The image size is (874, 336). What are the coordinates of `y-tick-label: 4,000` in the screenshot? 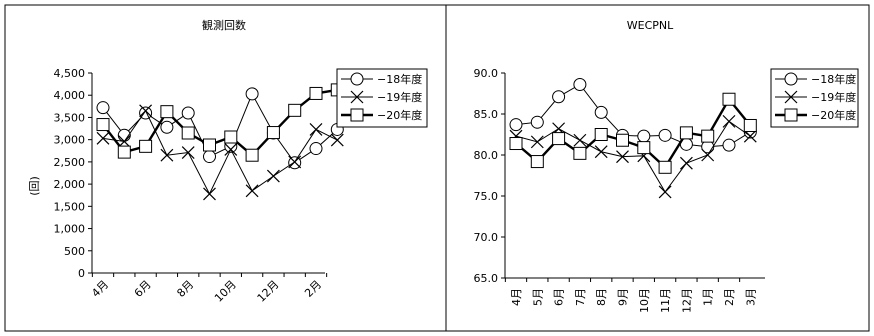 It's located at (70, 95).